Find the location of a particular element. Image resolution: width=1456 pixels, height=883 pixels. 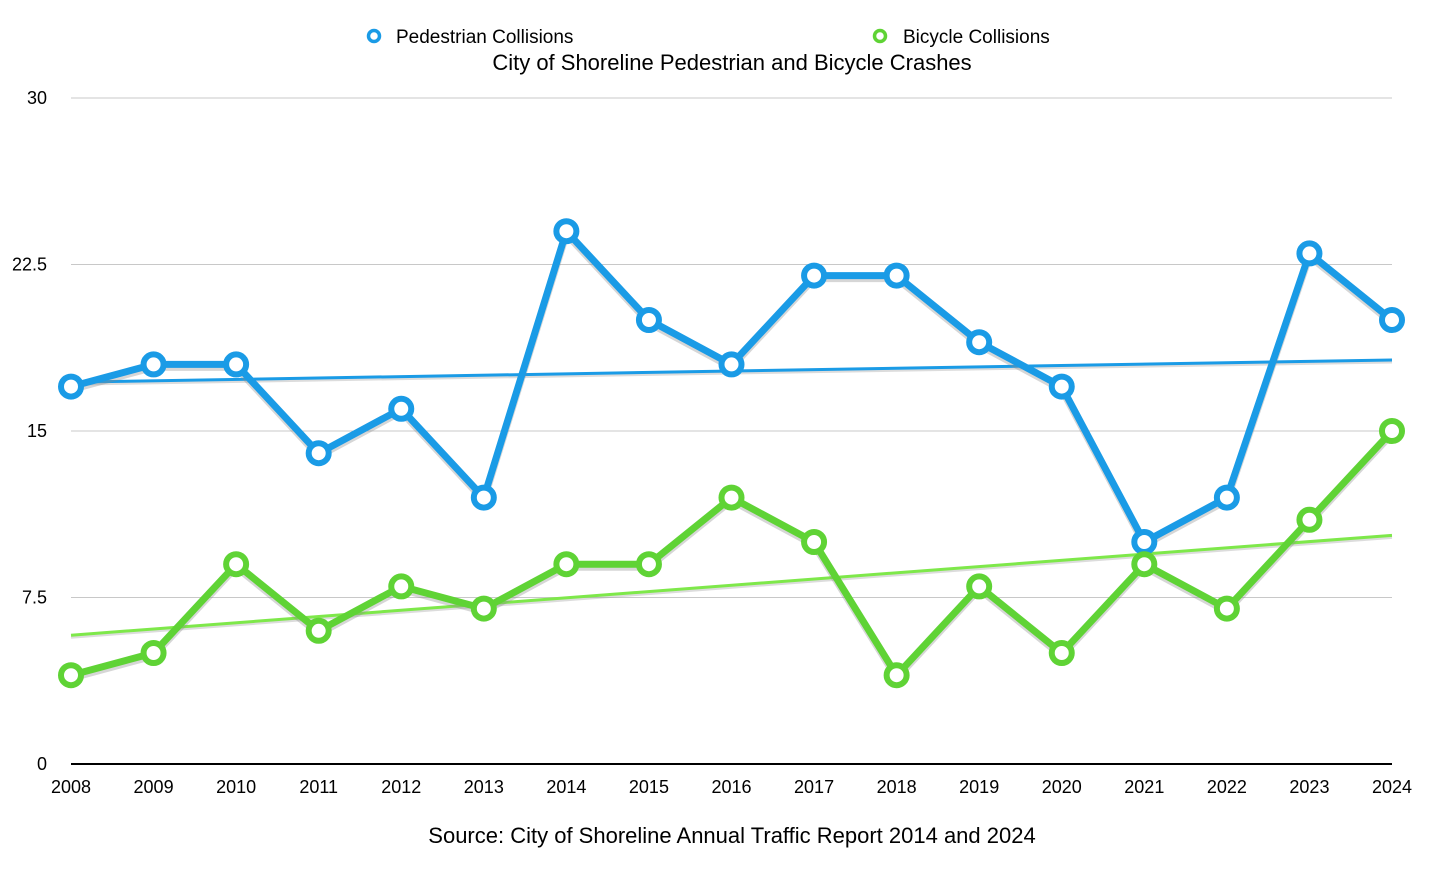

trendline-shadow is located at coordinates (731, 587).